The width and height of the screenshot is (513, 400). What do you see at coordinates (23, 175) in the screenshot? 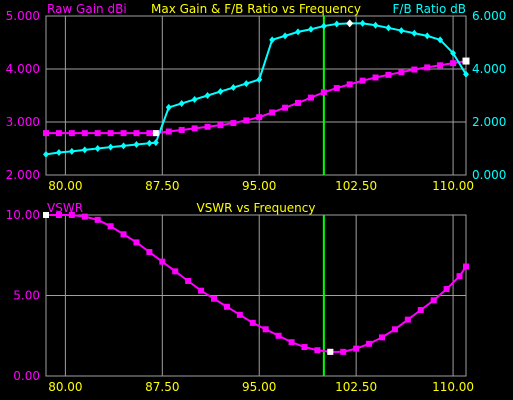
I see `gain-tick-label: 2.000` at bounding box center [23, 175].